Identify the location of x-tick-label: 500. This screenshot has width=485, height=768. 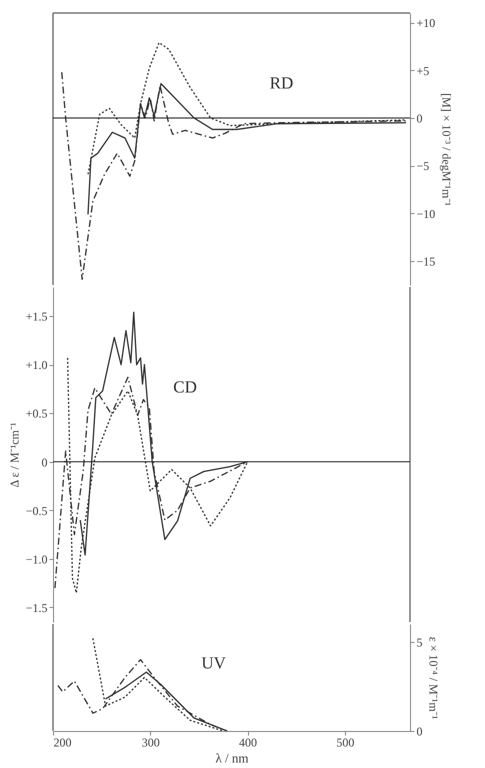
(345, 743).